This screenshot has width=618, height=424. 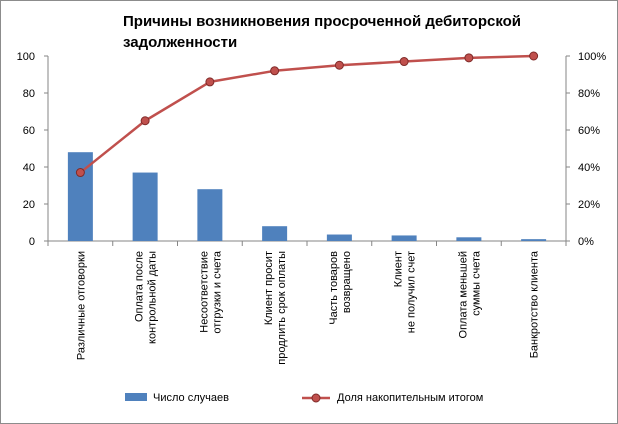 What do you see at coordinates (217, 291) in the screenshot?
I see `category-label-line: отгрузки и счета` at bounding box center [217, 291].